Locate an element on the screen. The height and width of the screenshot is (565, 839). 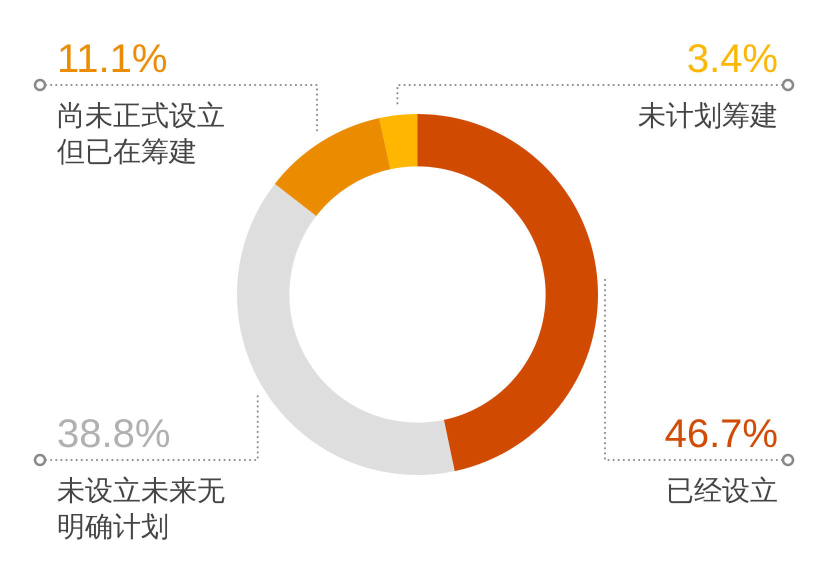
data-label: 3.4% is located at coordinates (732, 59).